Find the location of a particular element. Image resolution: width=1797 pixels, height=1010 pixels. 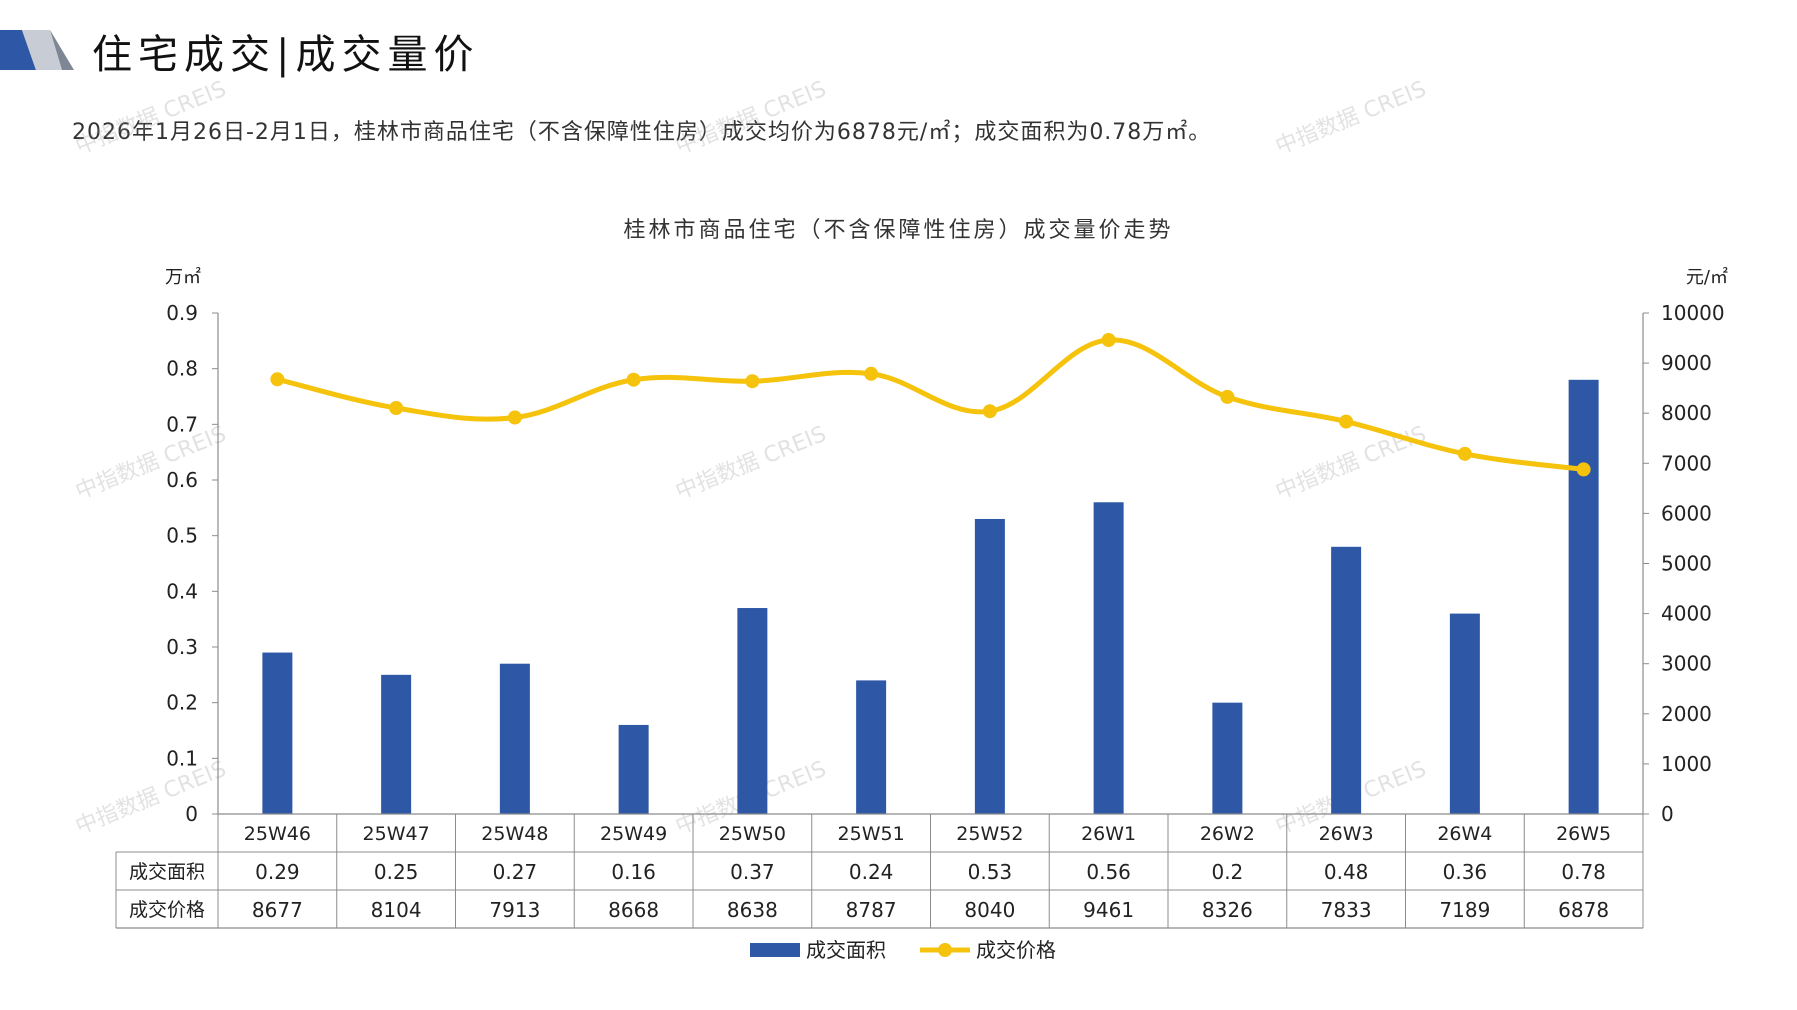

data-label-price: 8668 is located at coordinates (633, 910).